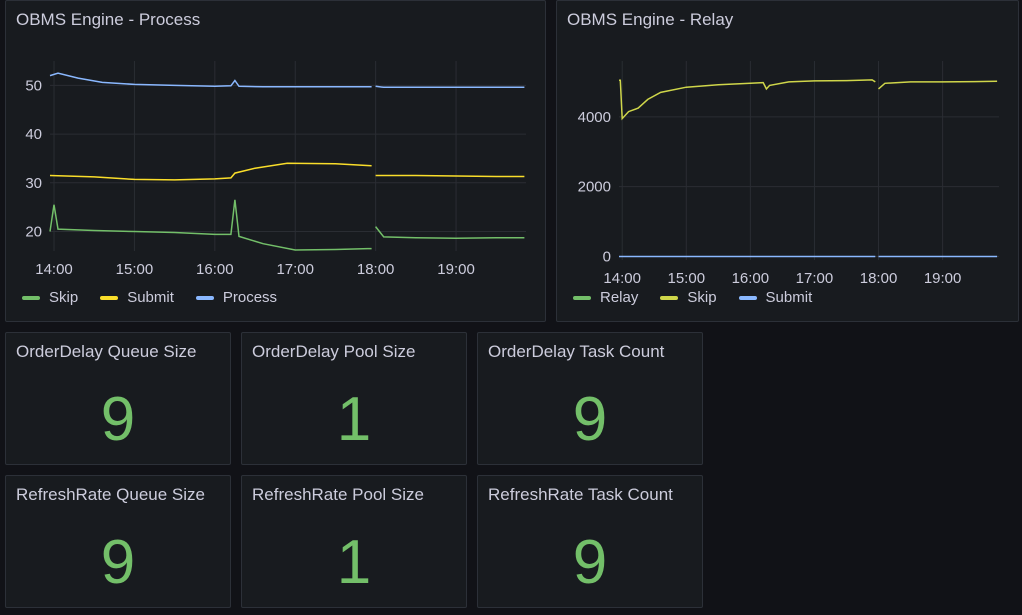  I want to click on legend-label: Process, so click(250, 297).